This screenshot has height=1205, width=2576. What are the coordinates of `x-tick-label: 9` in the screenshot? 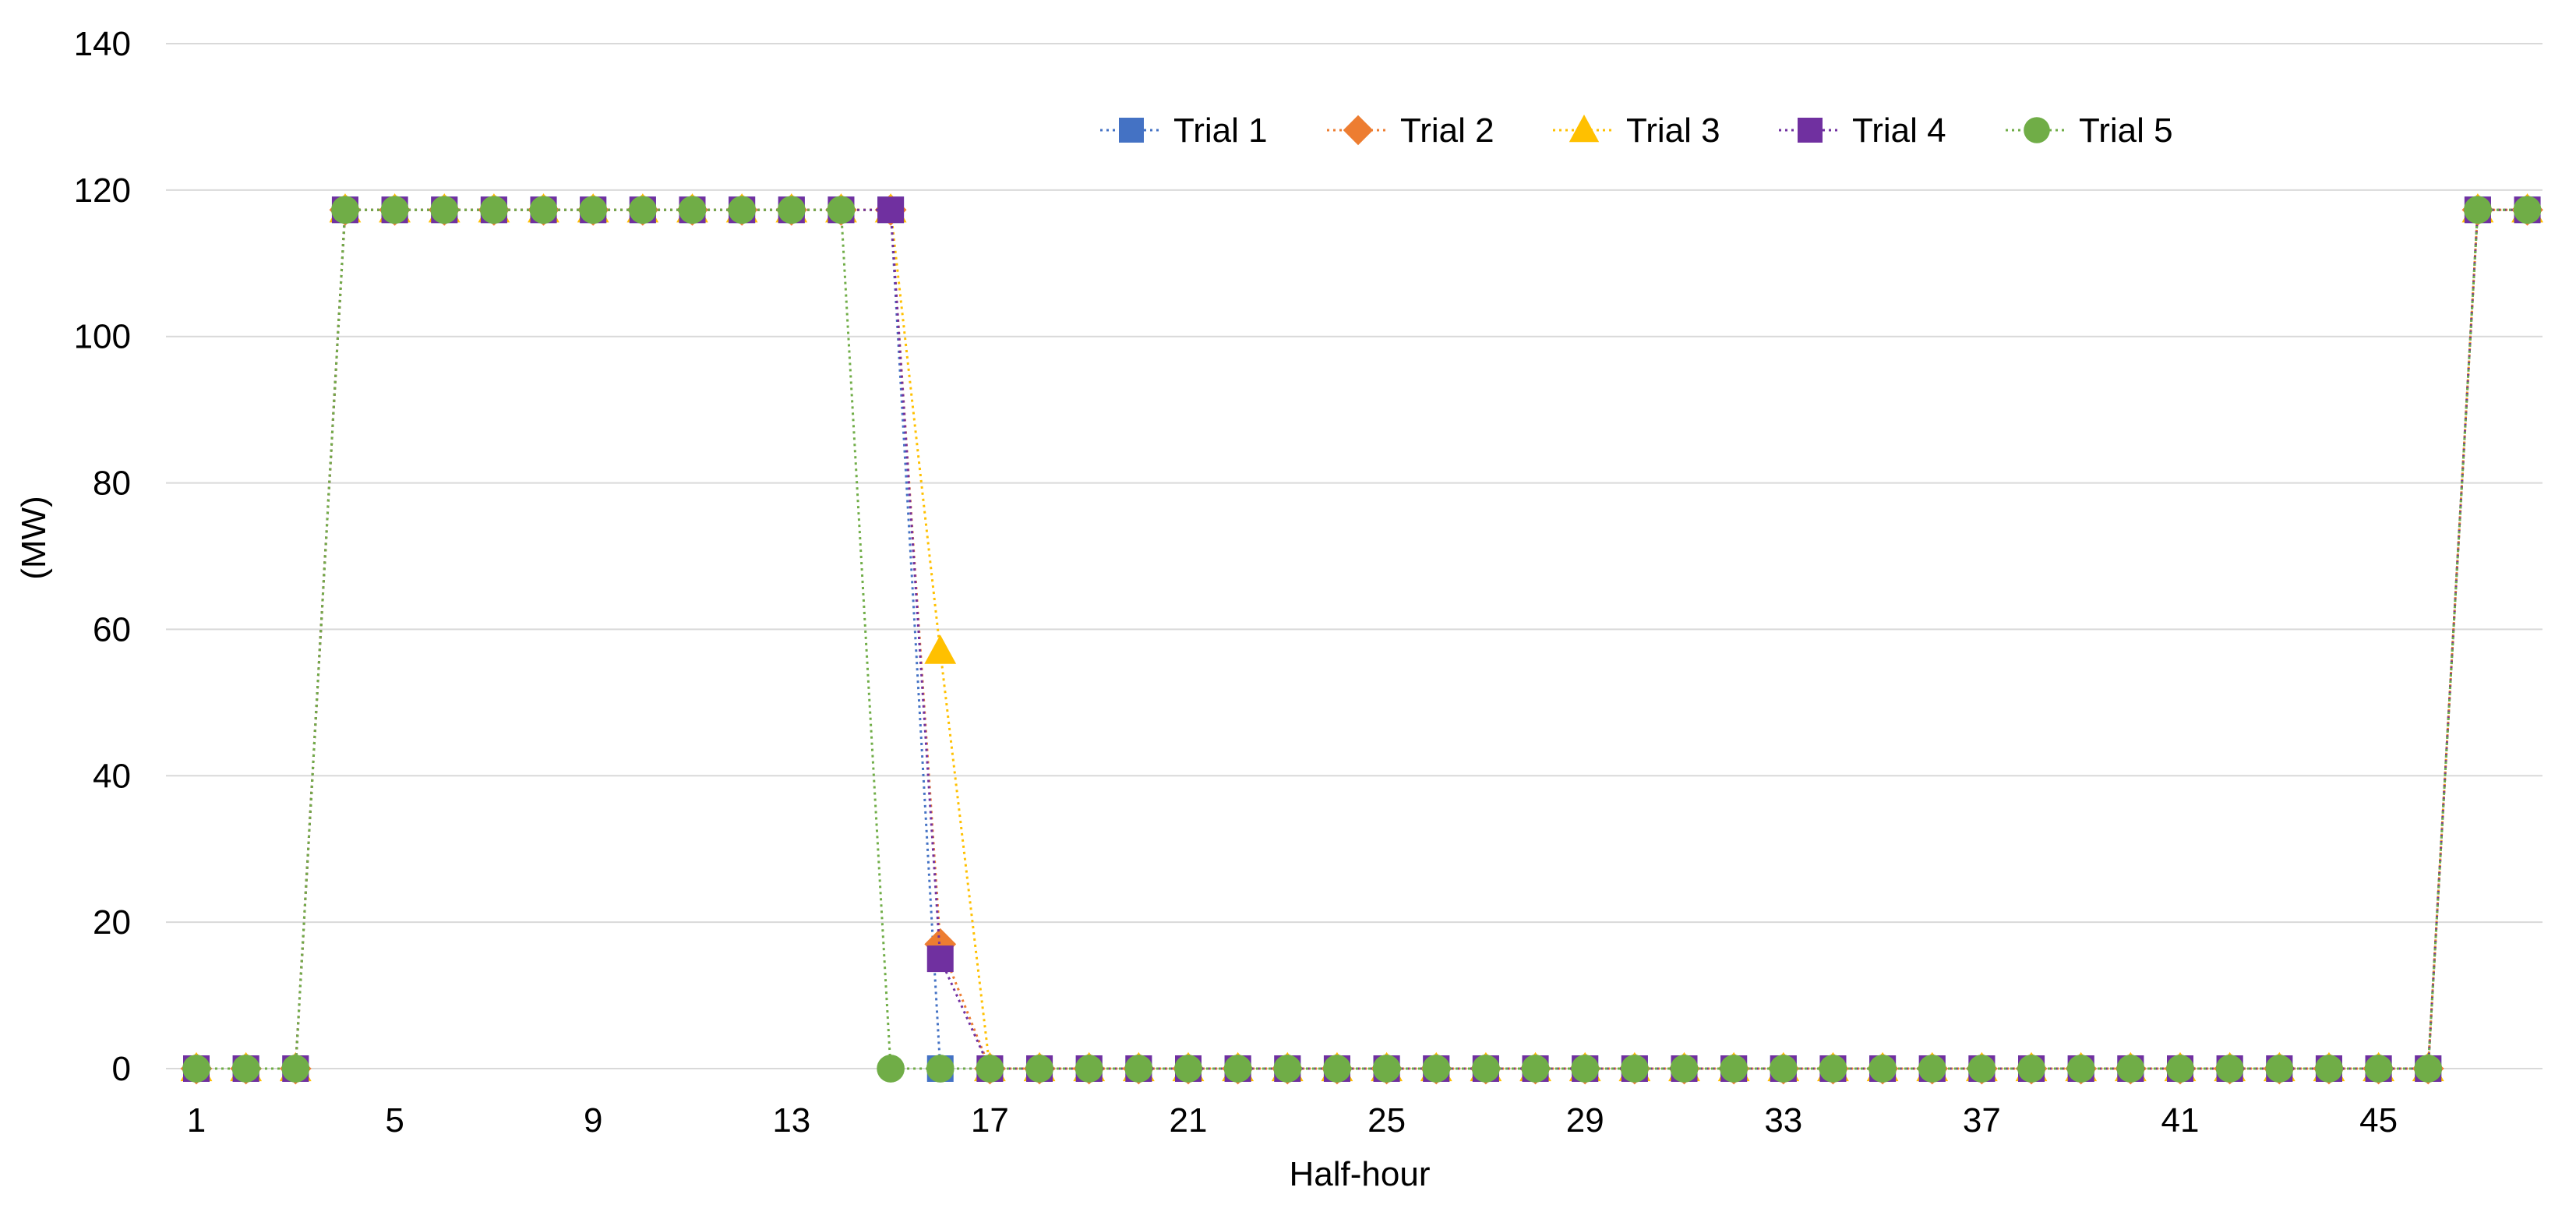 It's located at (593, 1120).